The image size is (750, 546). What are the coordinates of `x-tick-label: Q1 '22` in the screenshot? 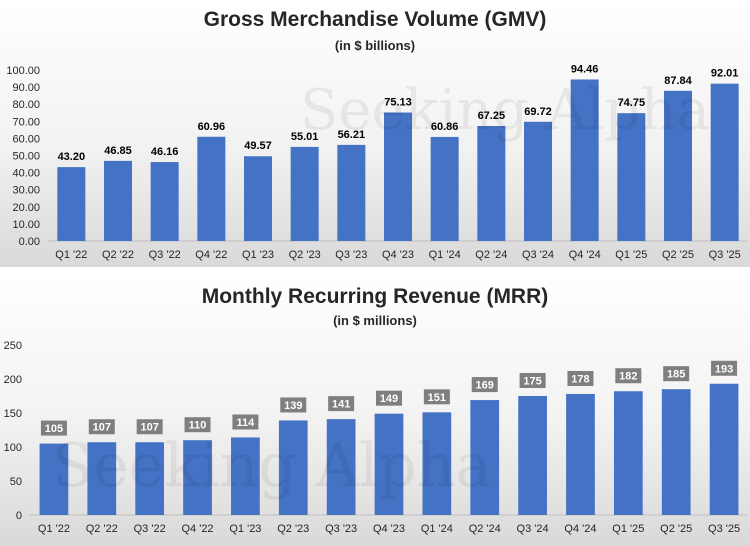 It's located at (54, 529).